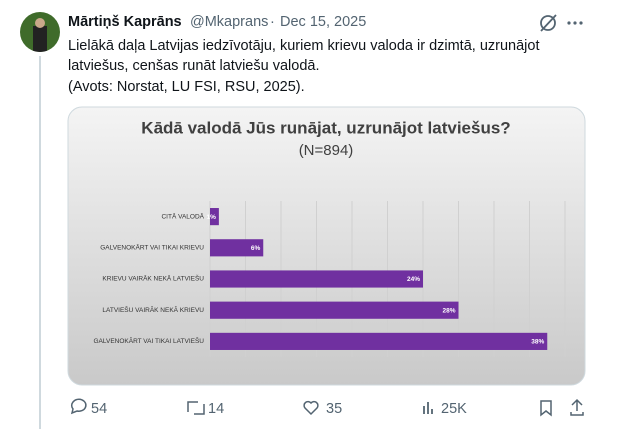 This screenshot has width=633, height=429. I want to click on date: Dec 15, 2025, so click(323, 22).